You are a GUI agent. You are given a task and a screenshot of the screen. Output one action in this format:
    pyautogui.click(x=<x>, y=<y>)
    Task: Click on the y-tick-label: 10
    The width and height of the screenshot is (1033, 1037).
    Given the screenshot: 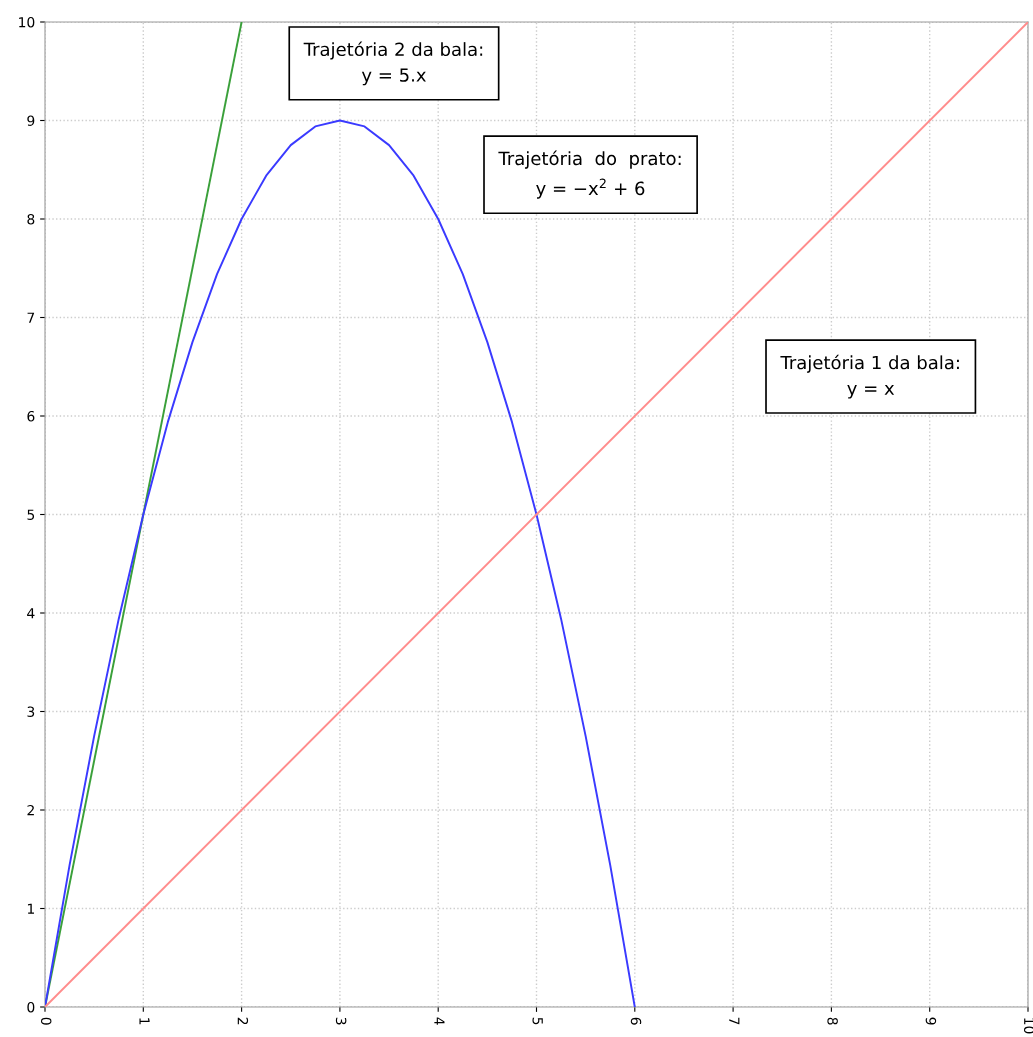 What is the action you would take?
    pyautogui.click(x=27, y=22)
    